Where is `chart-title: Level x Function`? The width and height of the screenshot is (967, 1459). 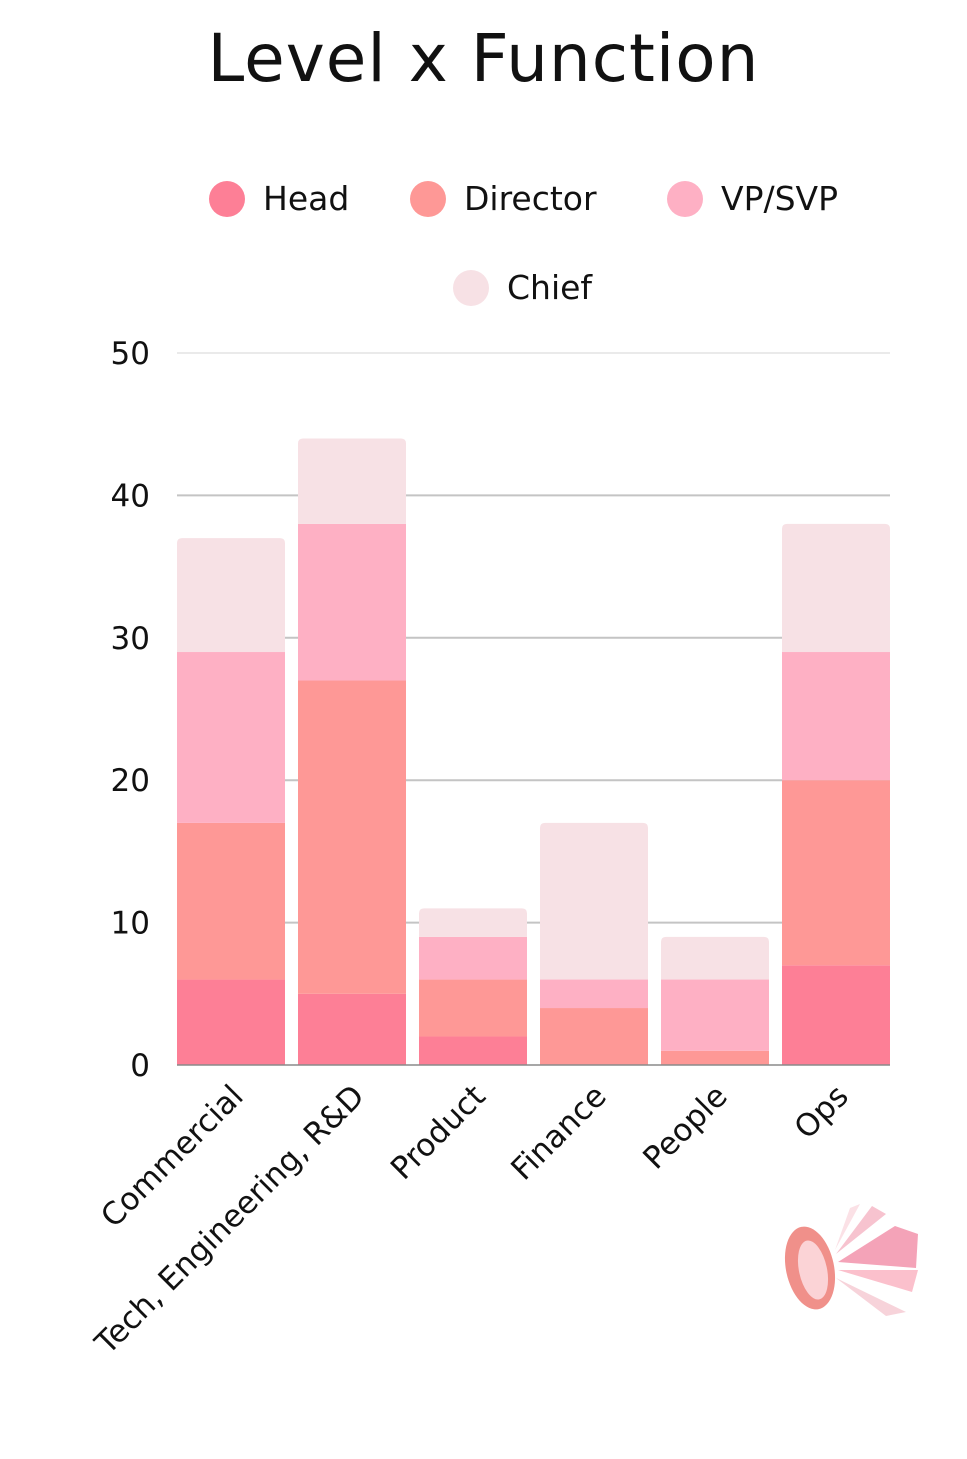 chart-title: Level x Function is located at coordinates (483, 58).